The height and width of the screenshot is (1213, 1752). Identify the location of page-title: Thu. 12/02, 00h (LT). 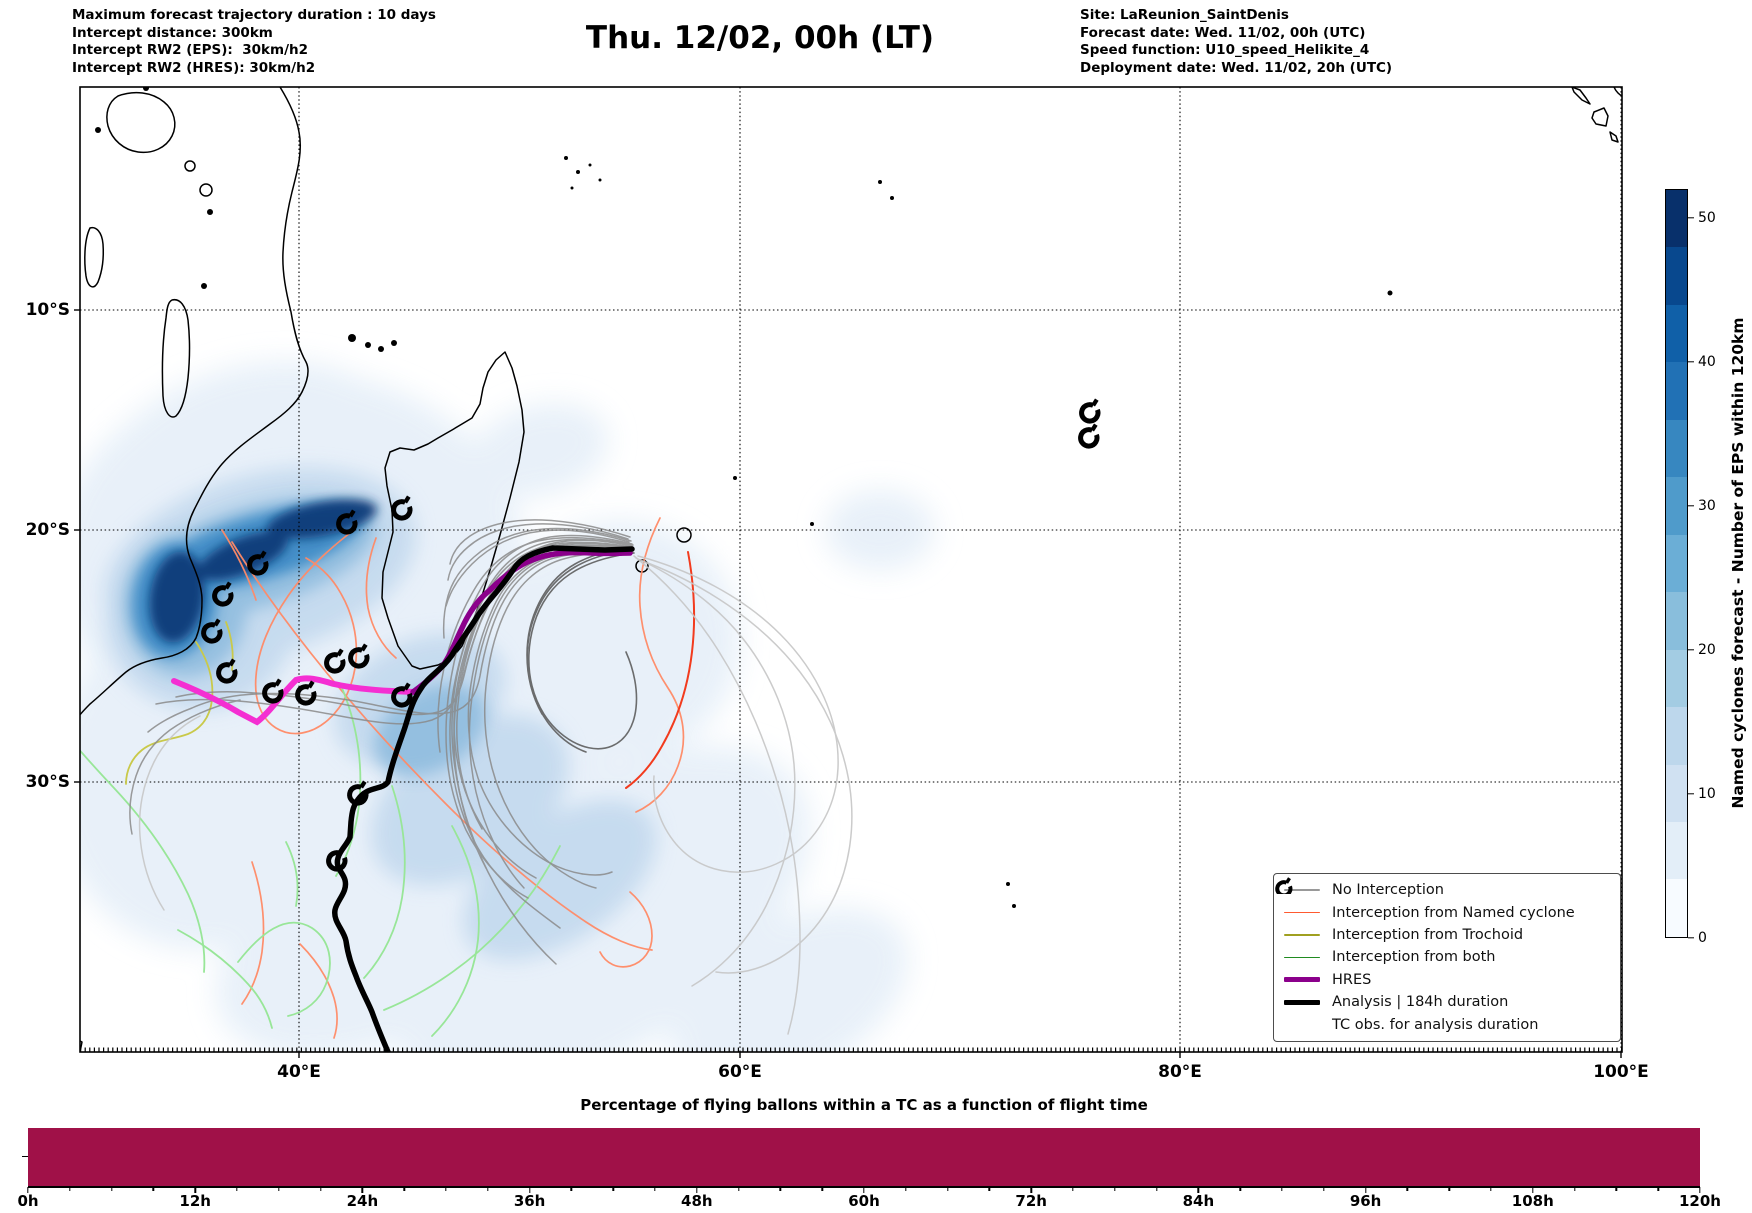
(760, 38).